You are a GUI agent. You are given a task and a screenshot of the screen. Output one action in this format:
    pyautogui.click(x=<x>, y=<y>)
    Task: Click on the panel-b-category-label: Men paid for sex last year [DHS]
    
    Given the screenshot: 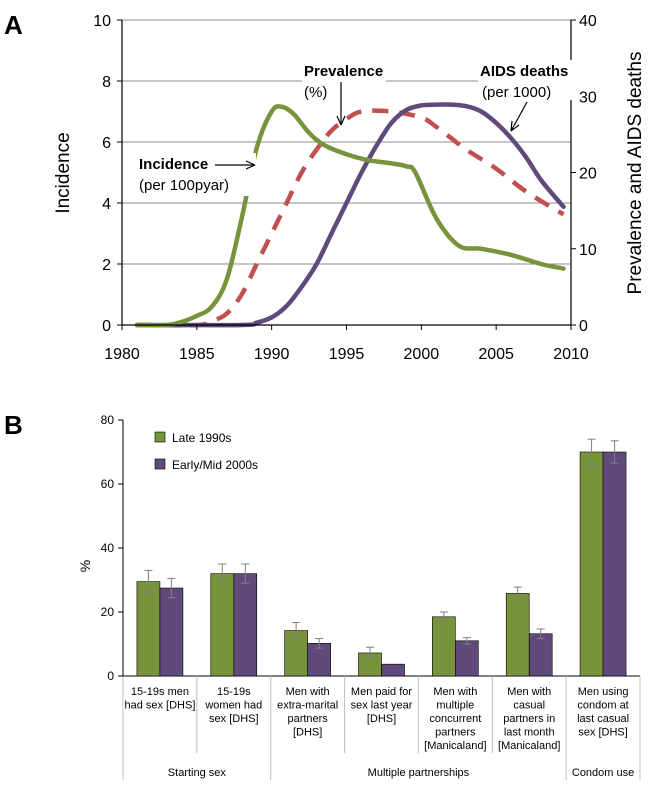 What is the action you would take?
    pyautogui.click(x=382, y=705)
    